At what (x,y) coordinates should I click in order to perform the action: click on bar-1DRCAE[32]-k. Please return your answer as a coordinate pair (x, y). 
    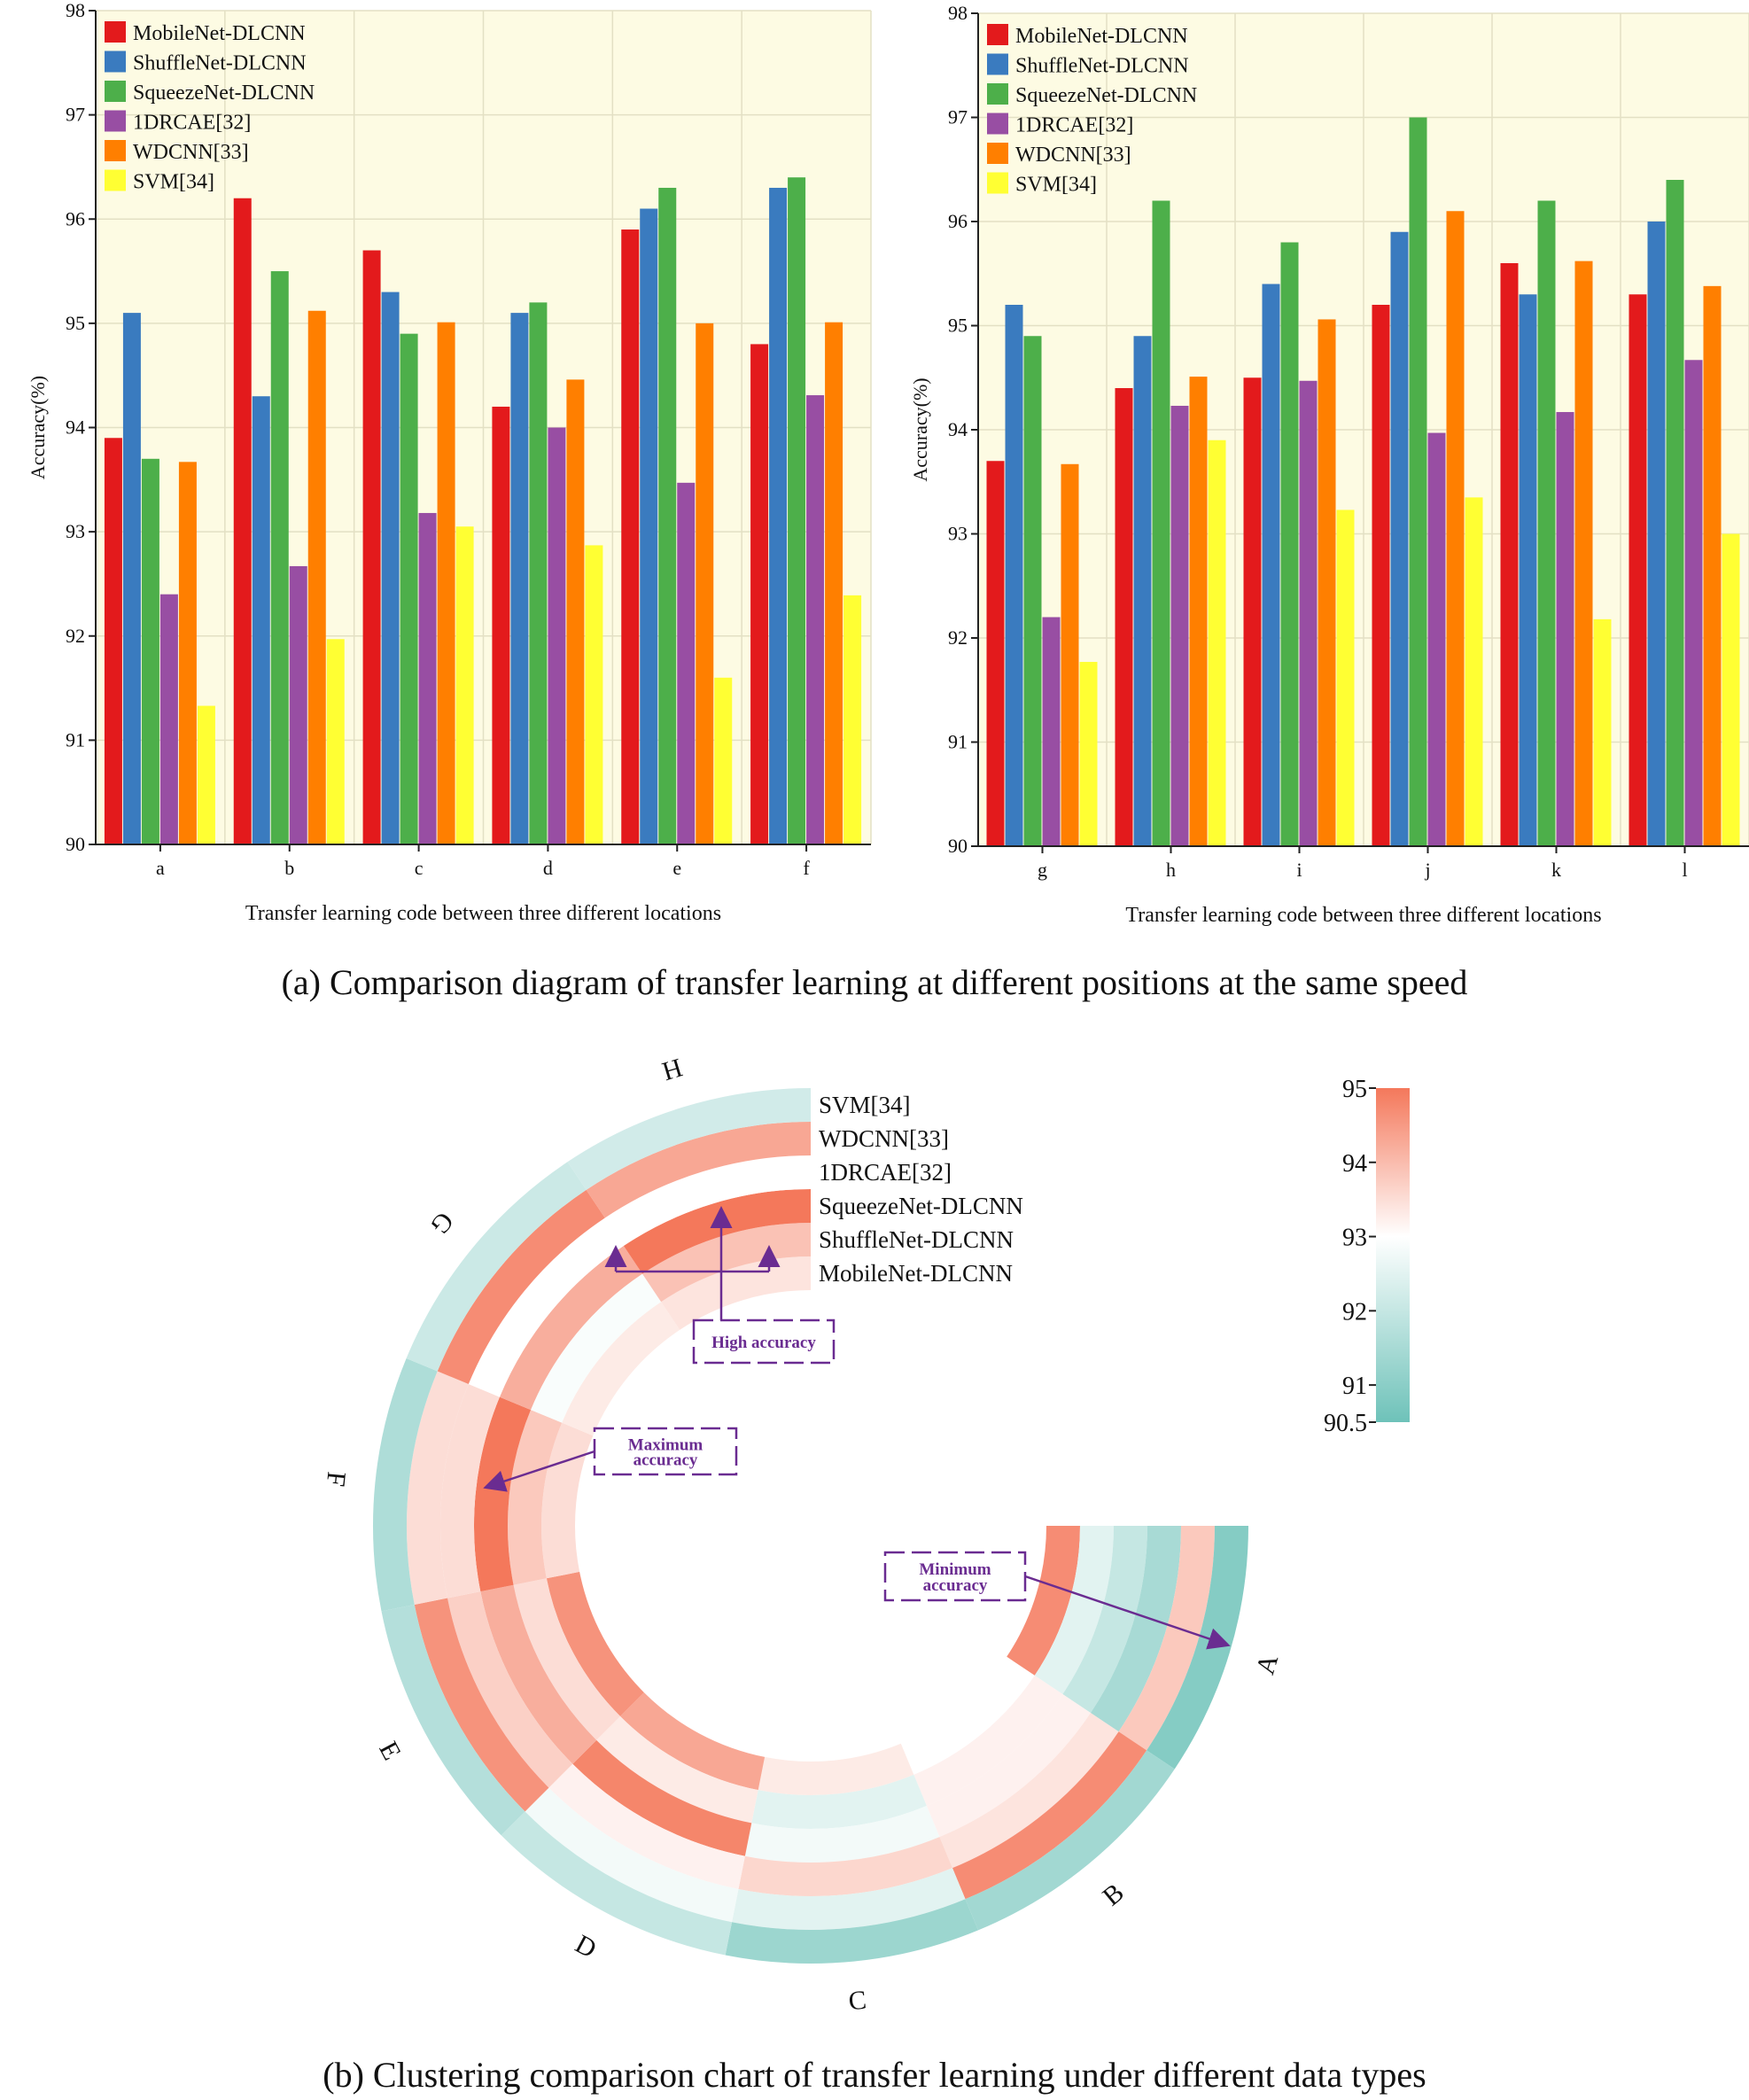
    Looking at the image, I should click on (1565, 629).